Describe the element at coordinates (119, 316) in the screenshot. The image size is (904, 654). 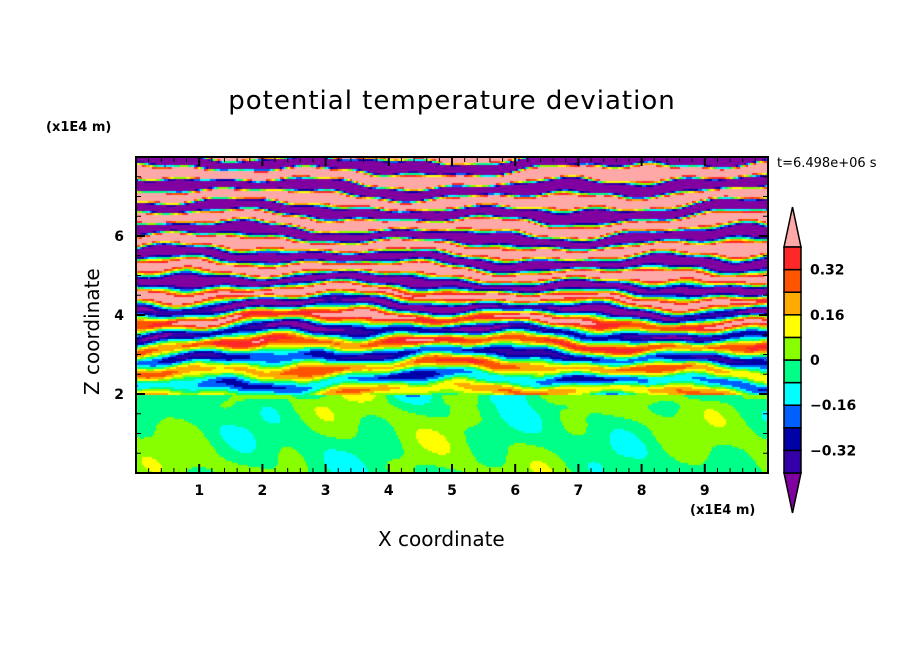
I see `y-tick-label: 4` at that location.